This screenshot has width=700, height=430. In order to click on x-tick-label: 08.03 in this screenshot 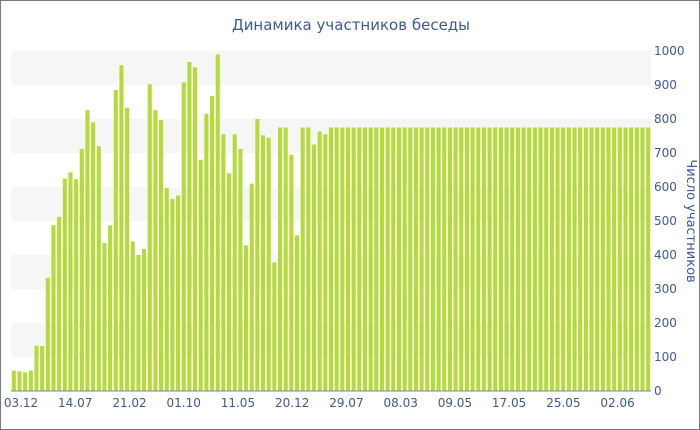, I will do `click(401, 403)`.